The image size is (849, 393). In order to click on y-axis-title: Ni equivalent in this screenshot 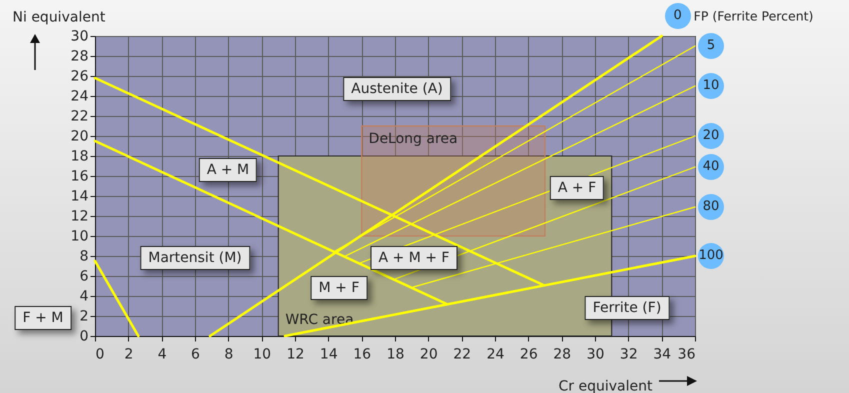, I will do `click(59, 18)`.